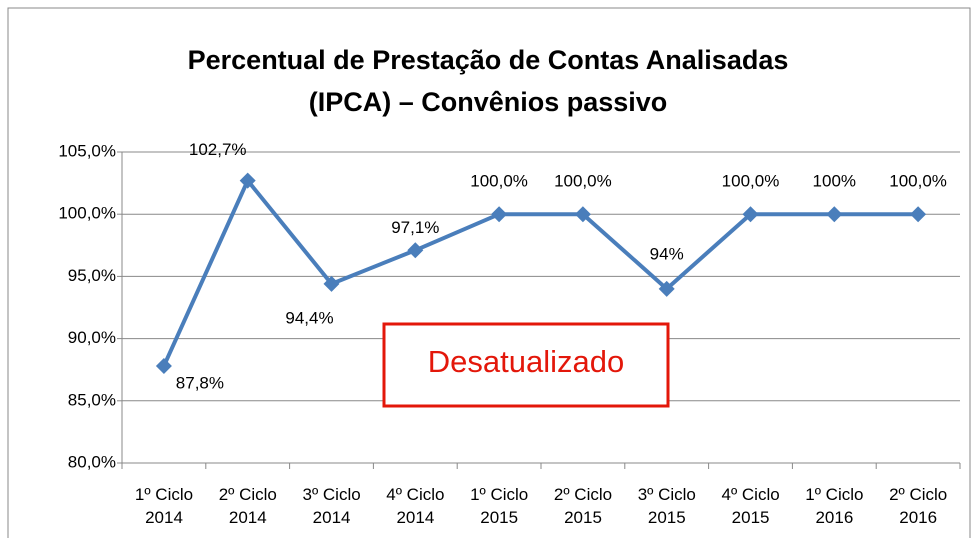 The image size is (979, 538). I want to click on x-tick-label: 3º Ciclo 2014, so click(331, 506).